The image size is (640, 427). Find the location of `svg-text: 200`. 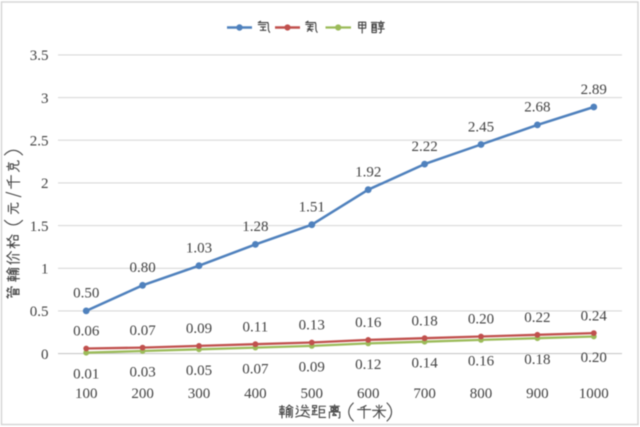

svg-text: 200 is located at coordinates (142, 394).